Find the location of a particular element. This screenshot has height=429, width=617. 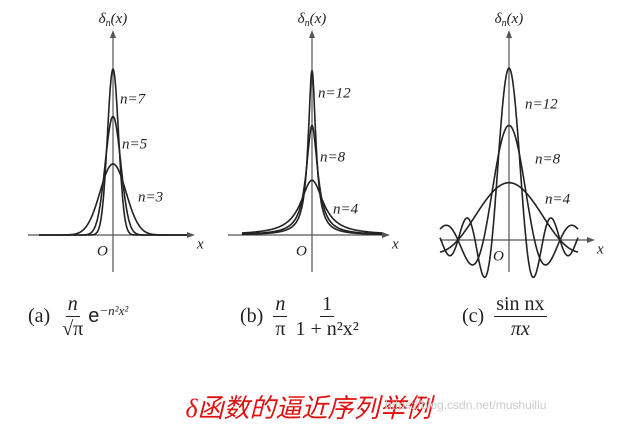

figure-title: δ函数的逼近序列举例 is located at coordinates (308, 408).